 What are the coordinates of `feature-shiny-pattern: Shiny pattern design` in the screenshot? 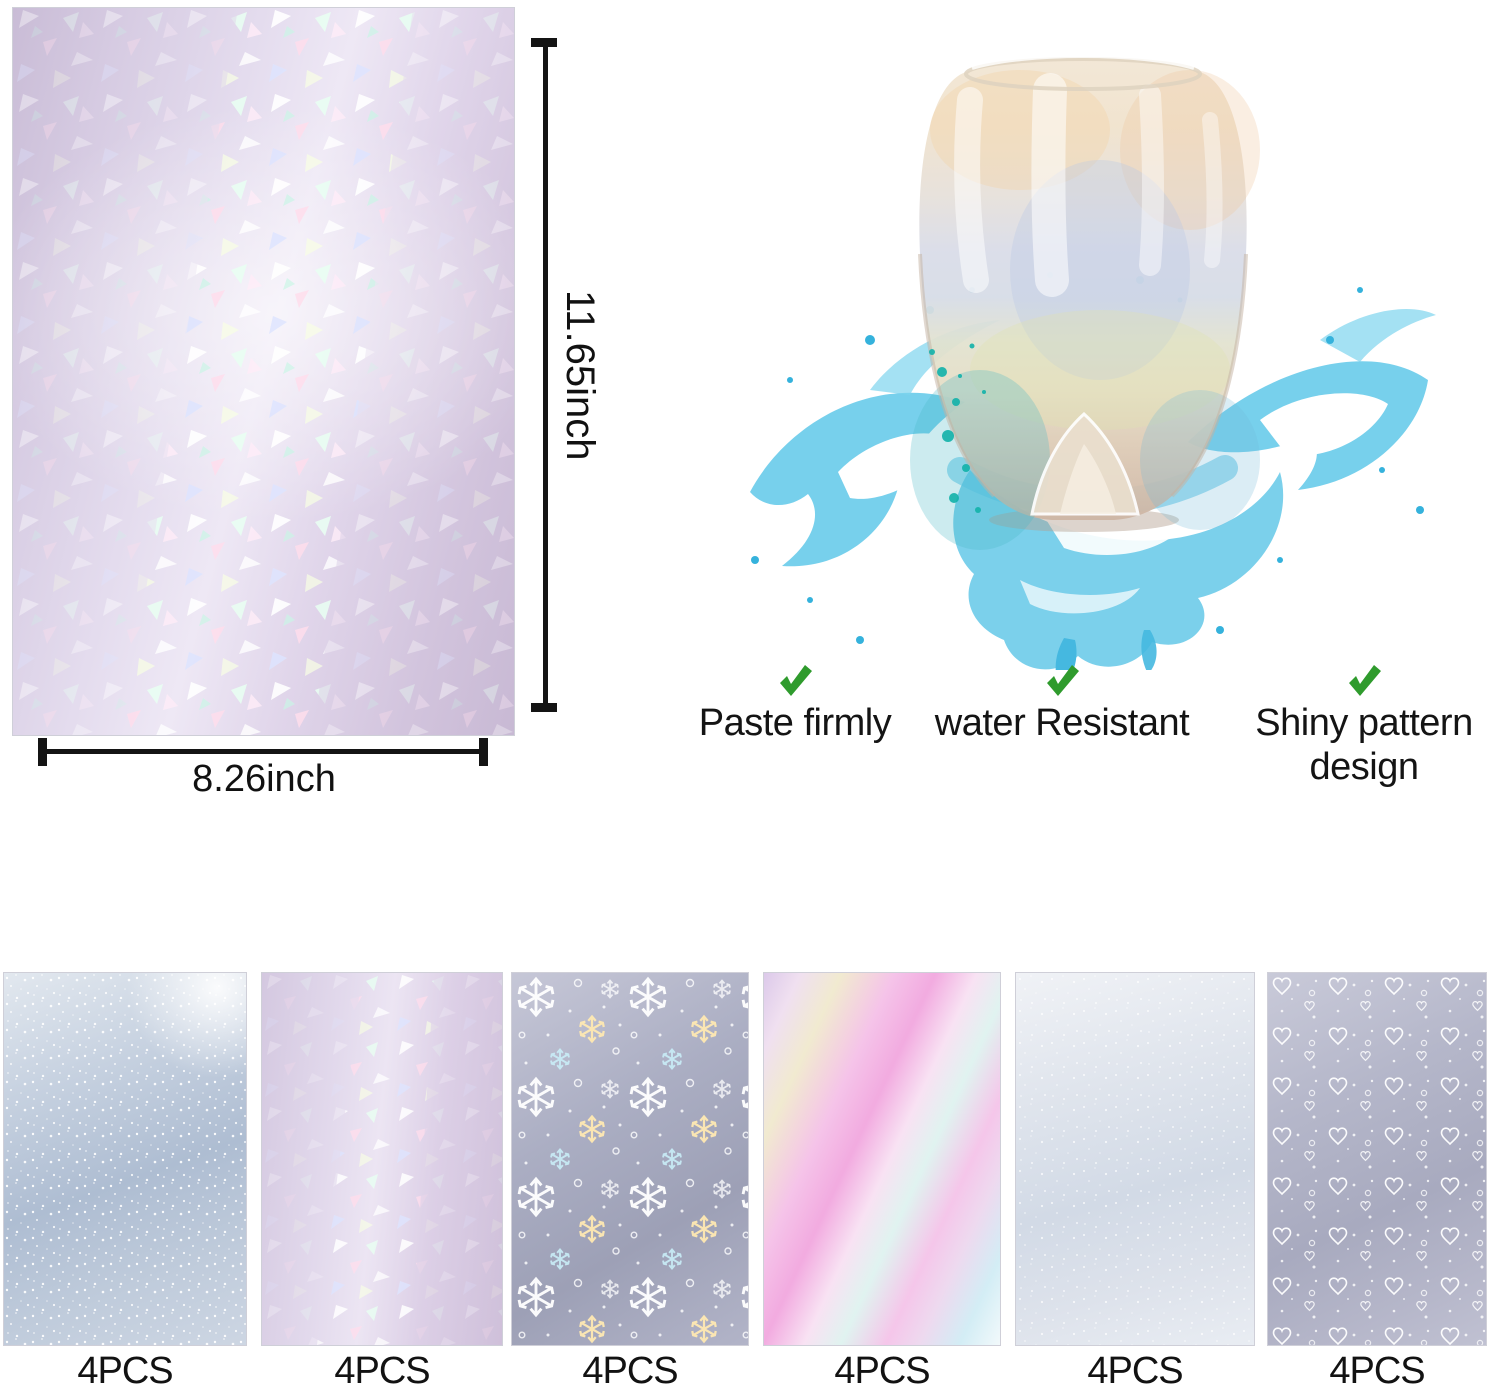 It's located at (1364, 726).